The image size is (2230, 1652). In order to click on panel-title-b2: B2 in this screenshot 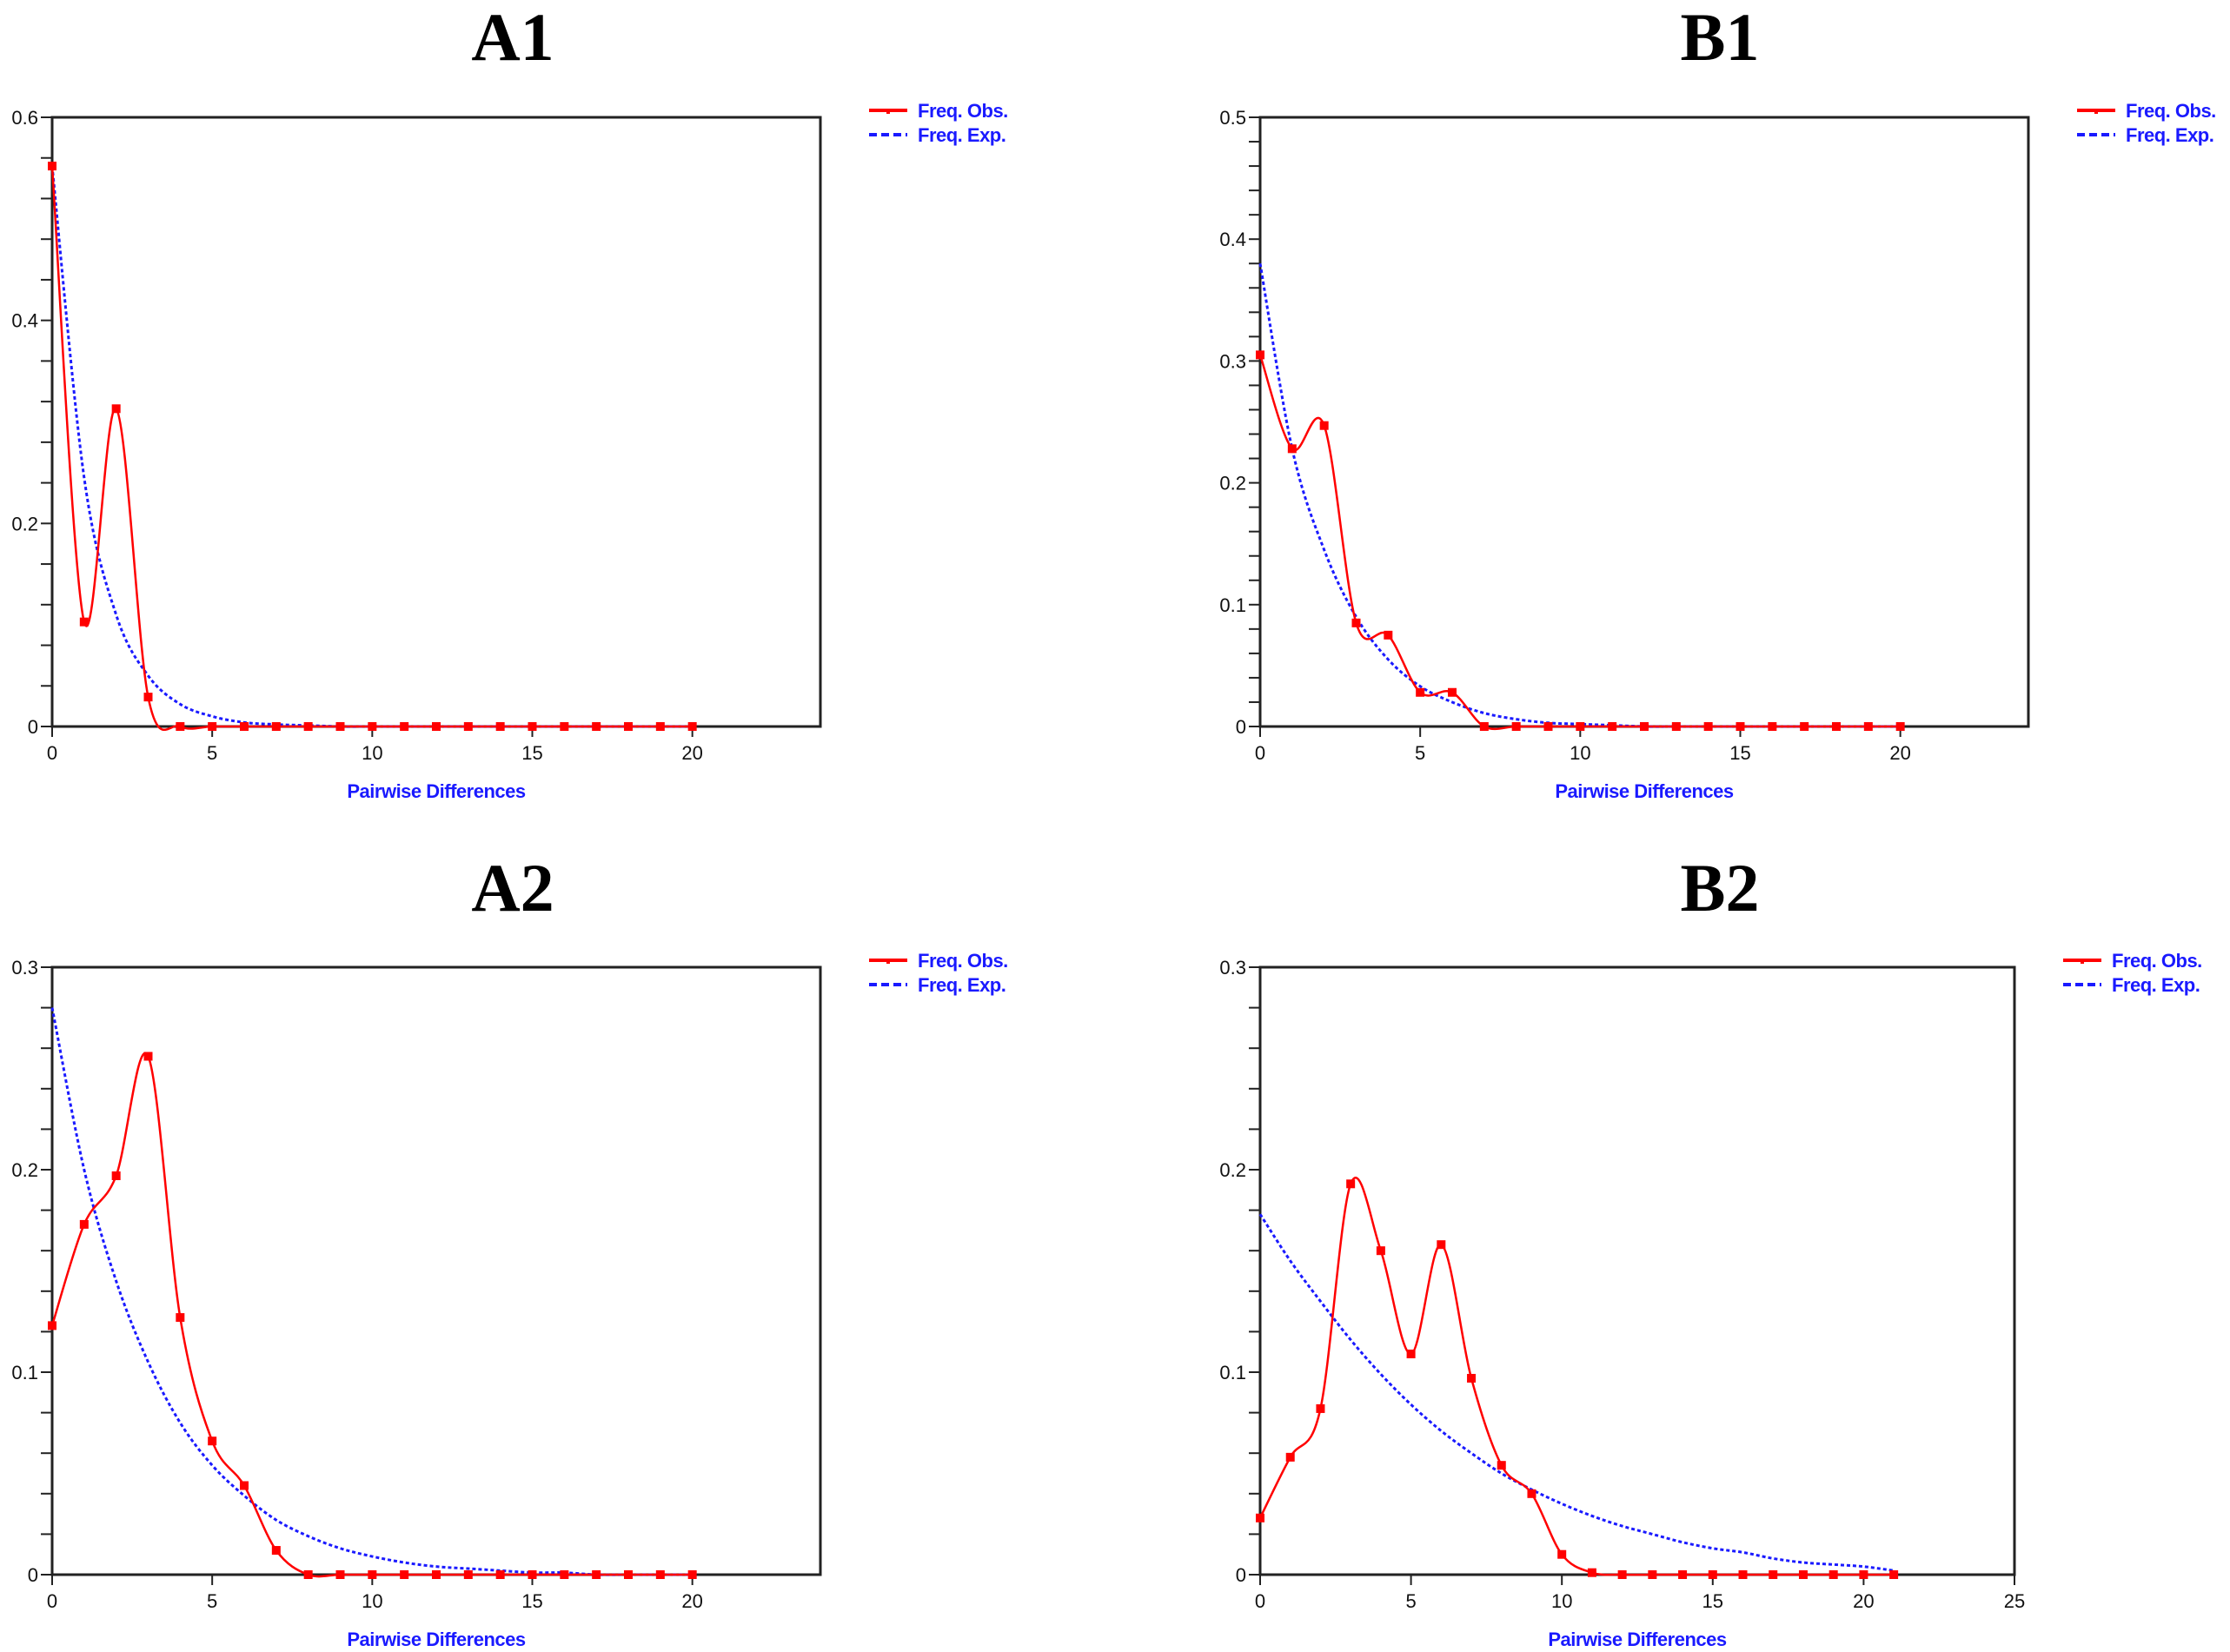, I will do `click(1720, 888)`.